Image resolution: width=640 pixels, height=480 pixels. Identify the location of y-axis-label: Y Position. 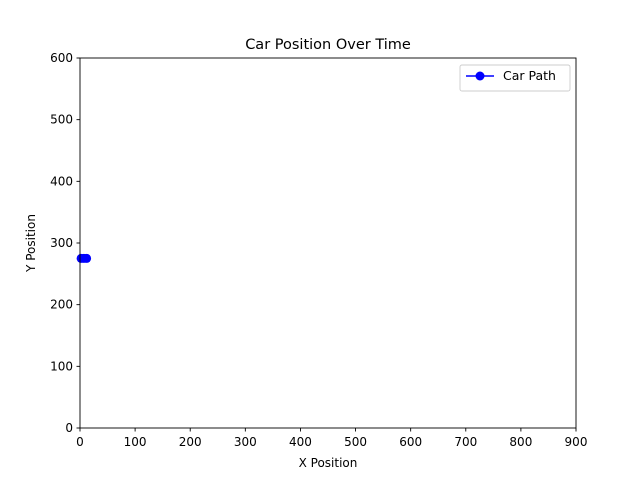
(31, 243).